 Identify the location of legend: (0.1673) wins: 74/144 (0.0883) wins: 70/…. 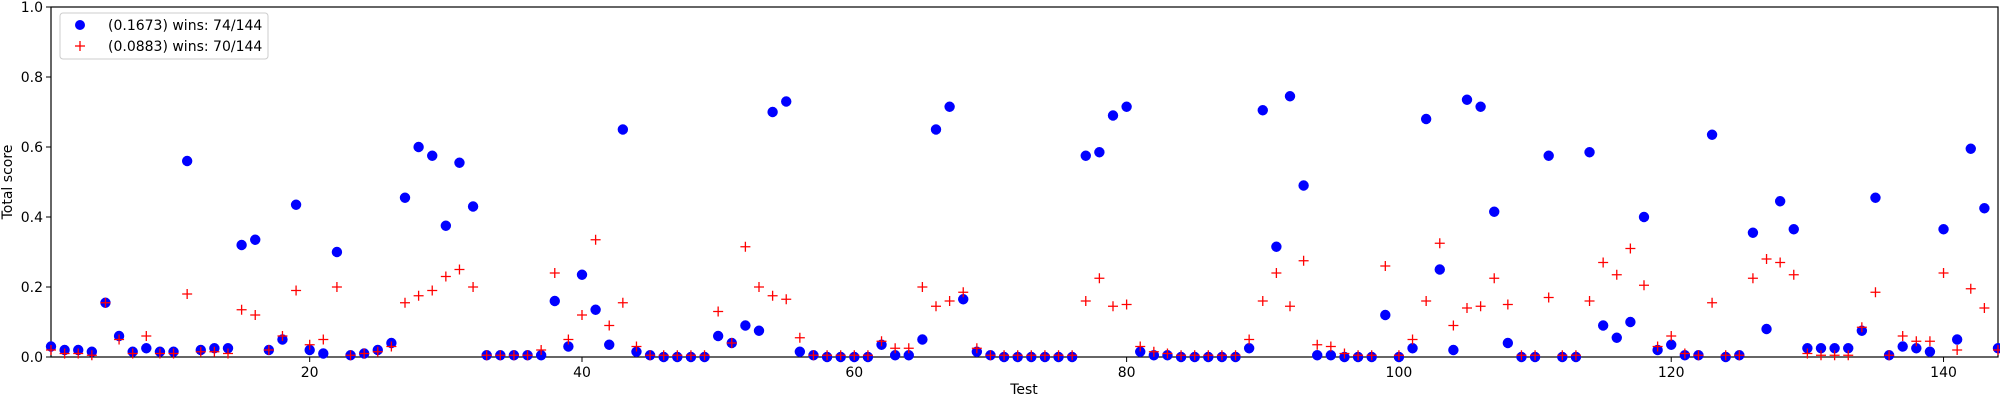
(164, 36).